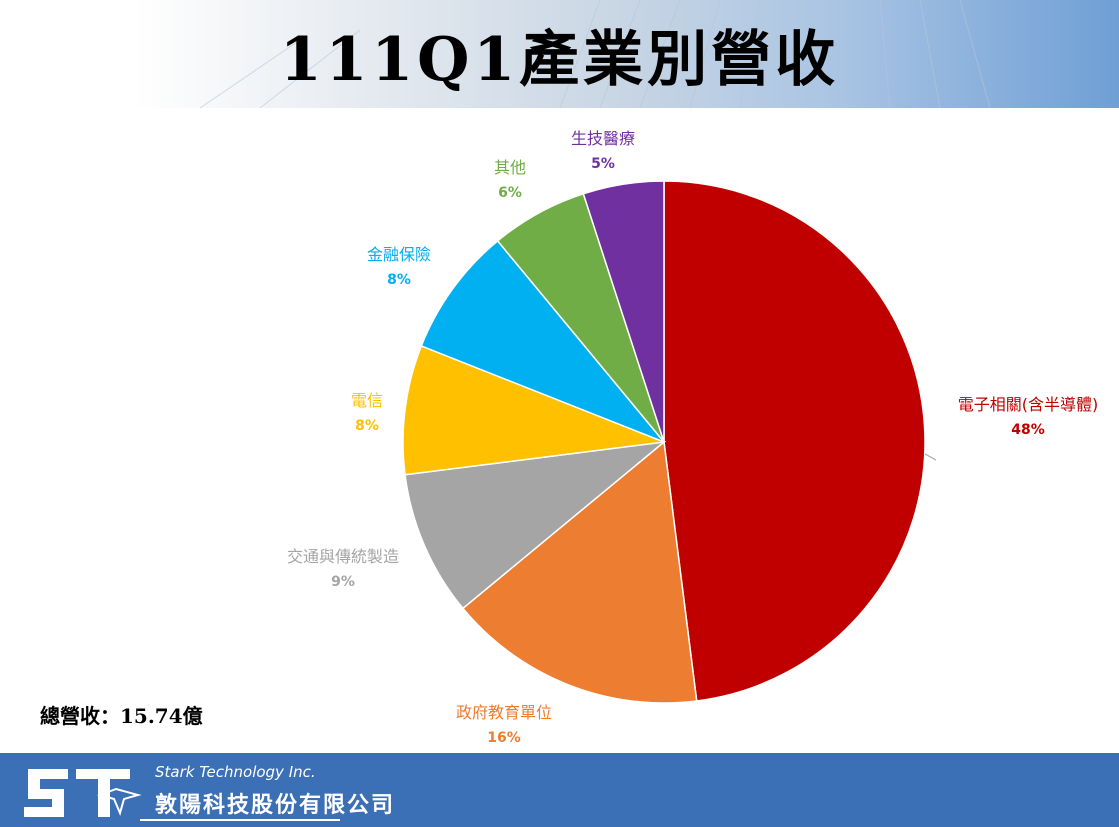  Describe the element at coordinates (343, 582) in the screenshot. I see `slice-percent-label: 9%` at that location.